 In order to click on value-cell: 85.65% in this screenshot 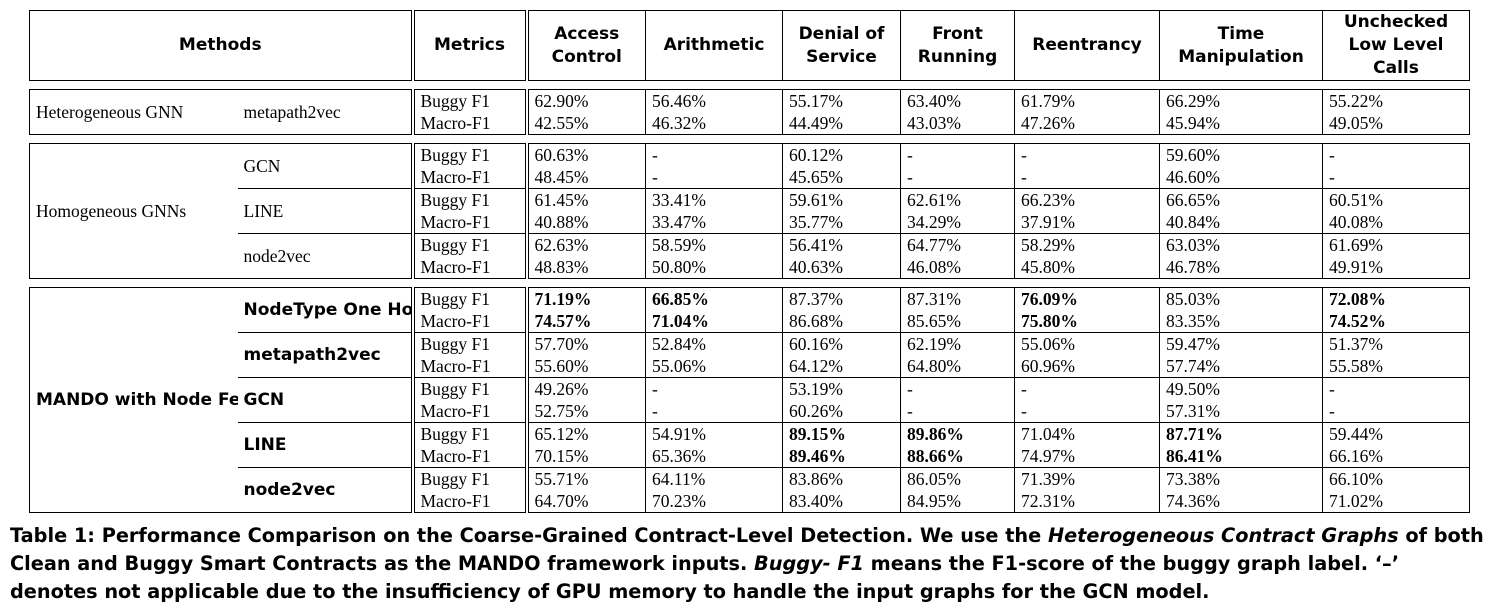, I will do `click(957, 321)`.